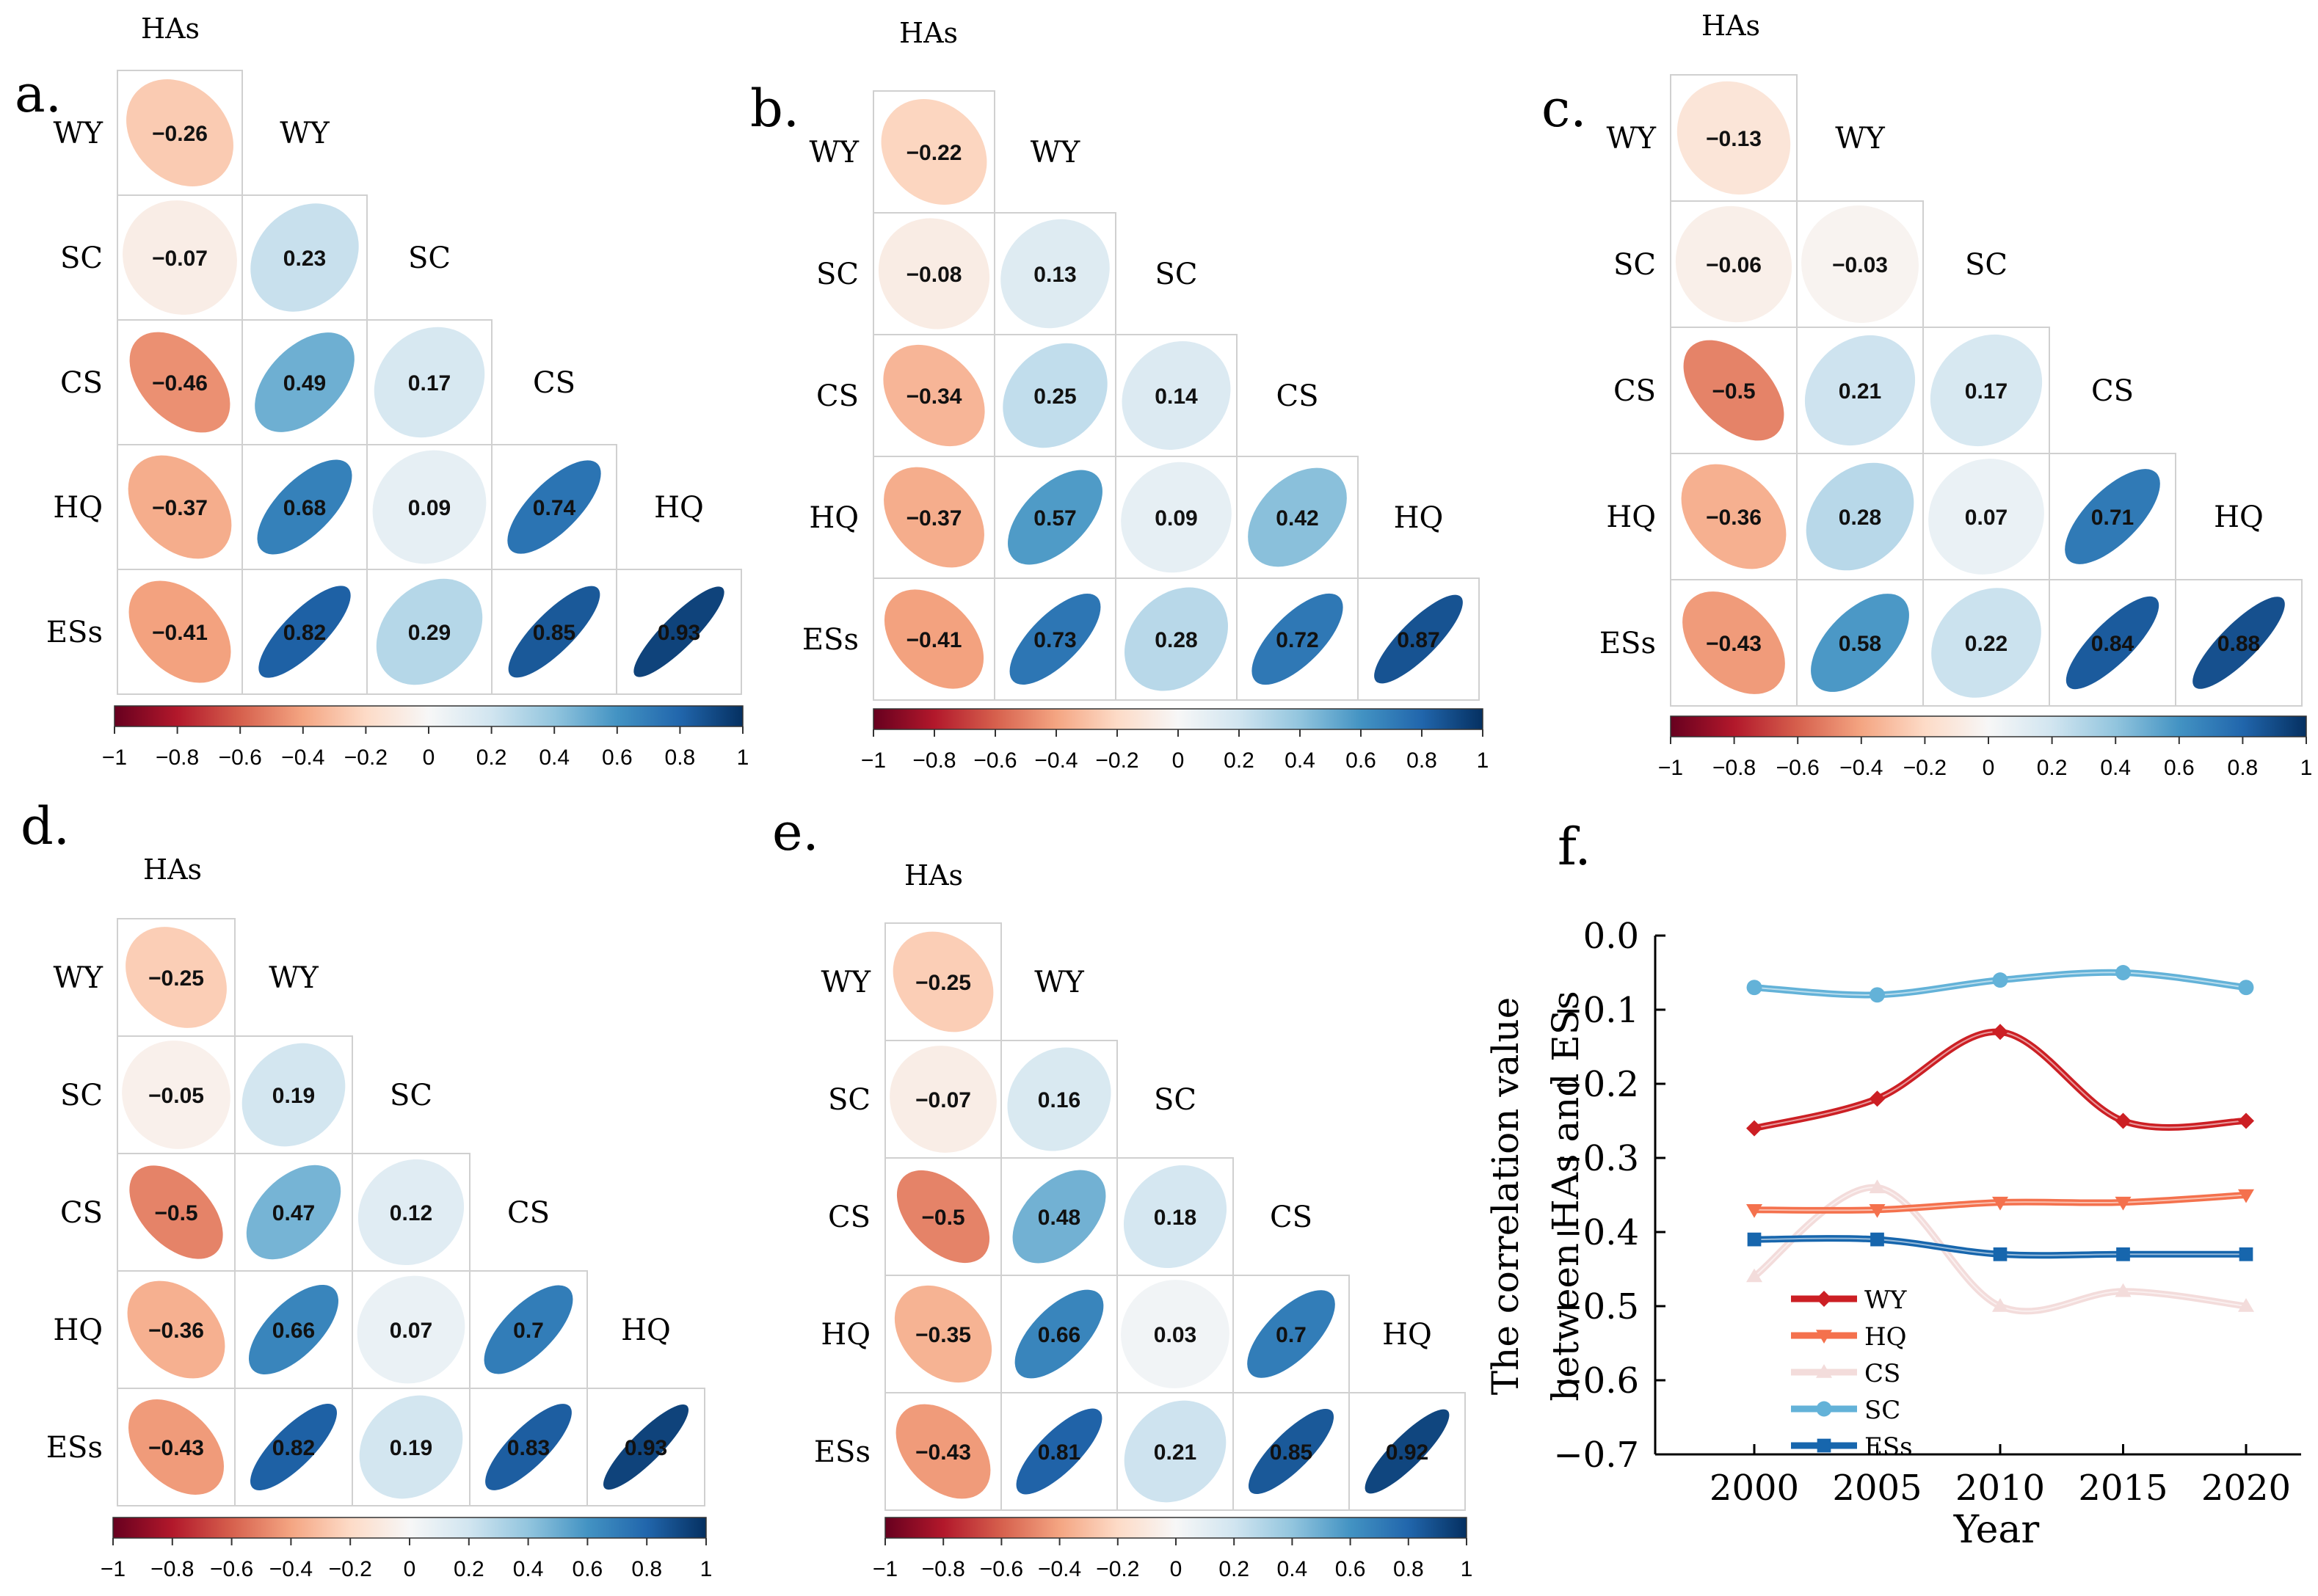 The width and height of the screenshot is (2318, 1596). I want to click on corr-value-label: −0.5, so click(1733, 391).